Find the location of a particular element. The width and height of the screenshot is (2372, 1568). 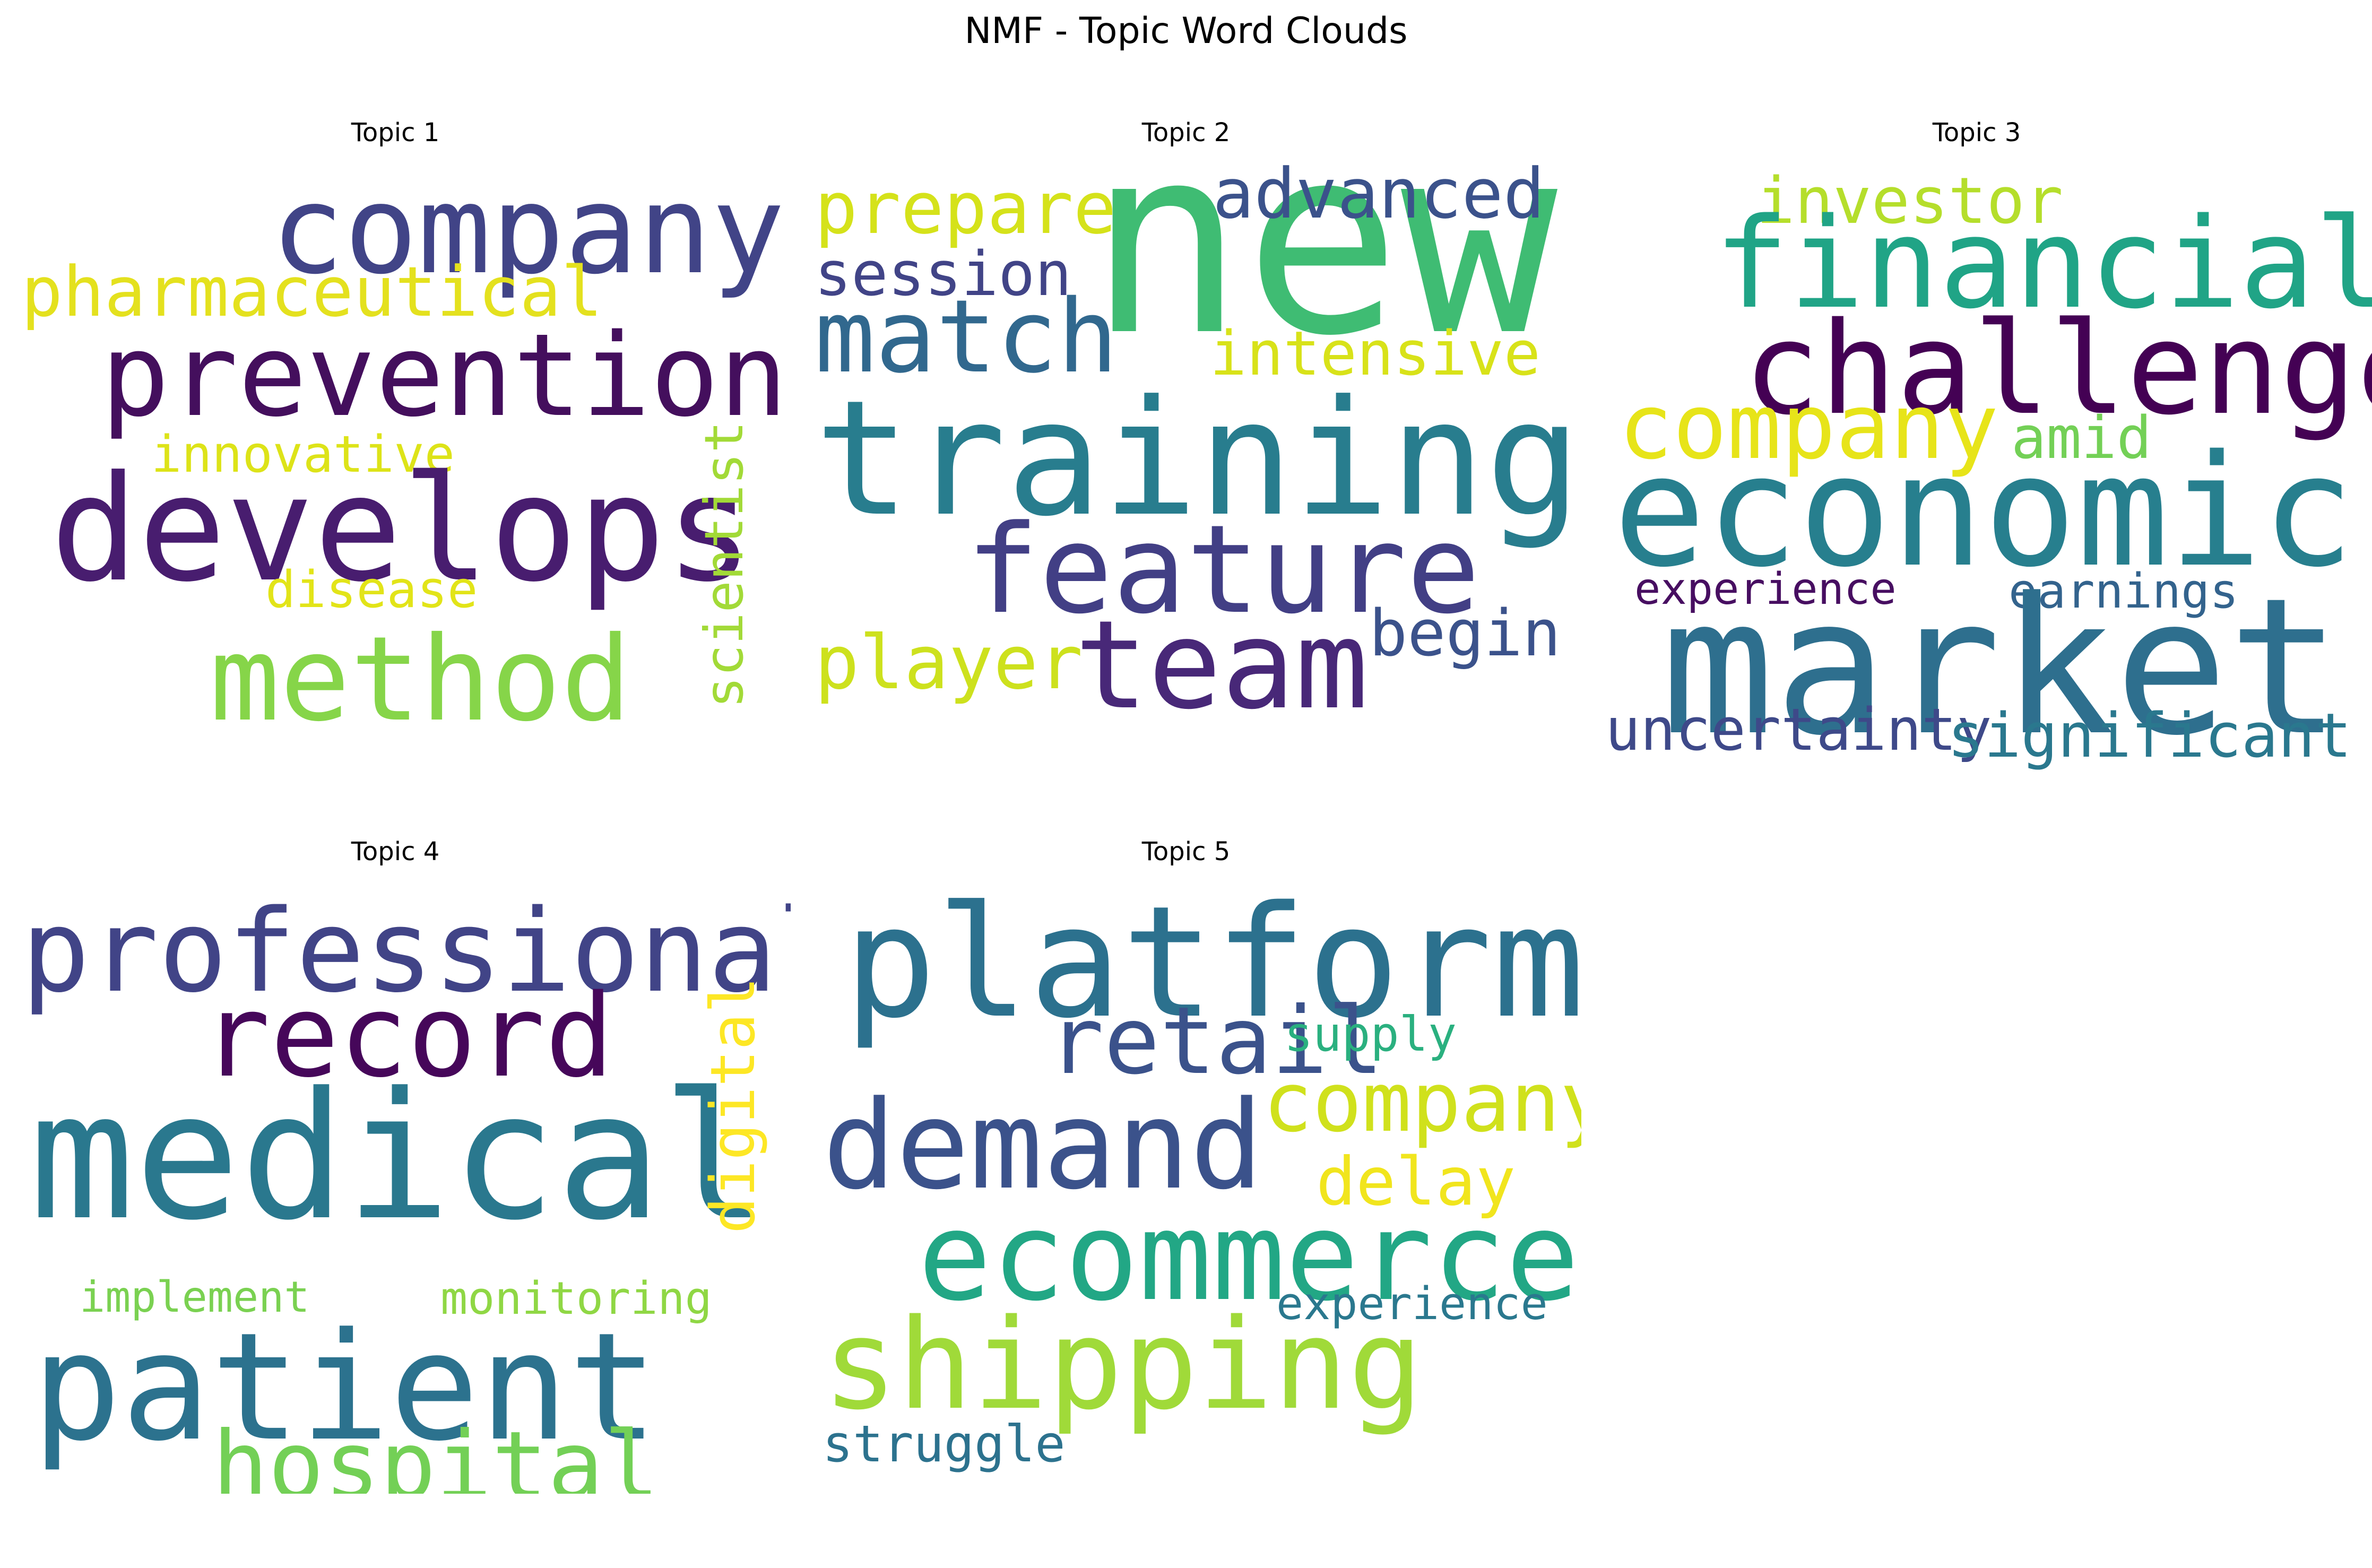

panel-title: Topic 2 is located at coordinates (1186, 133).